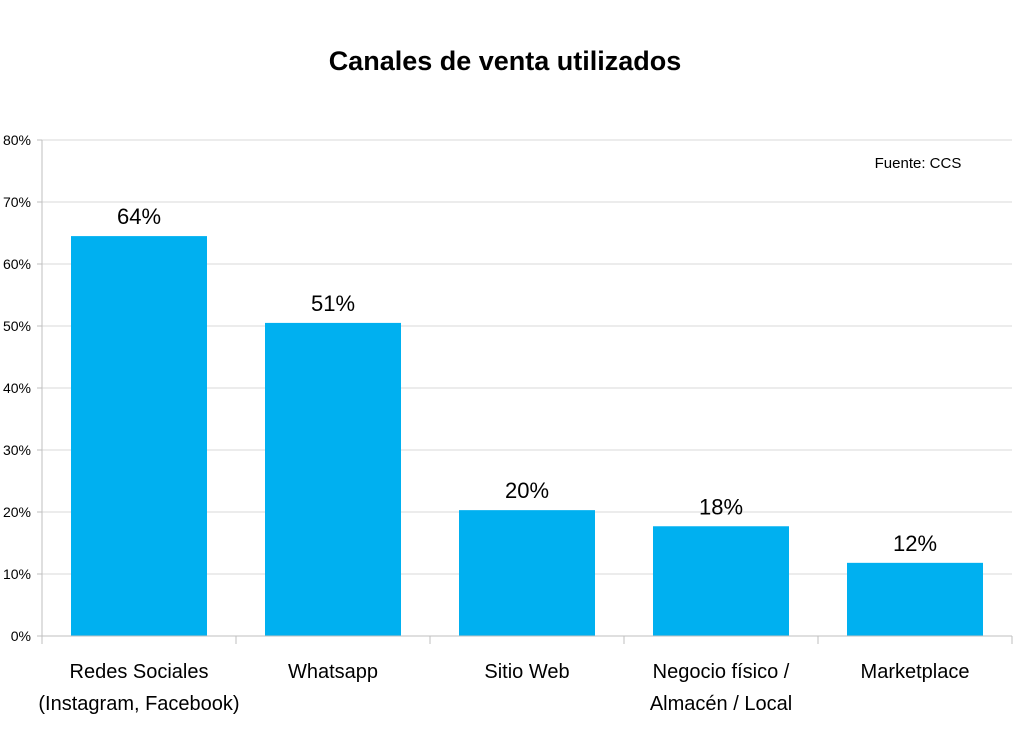 This screenshot has width=1024, height=746. I want to click on x-tick-label: Sitio Web, so click(526, 672).